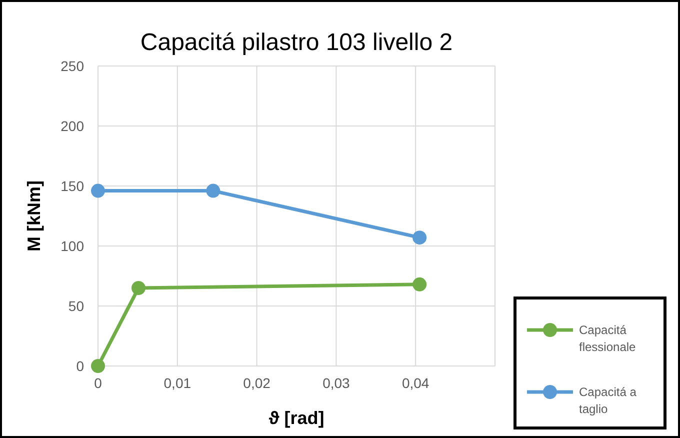  What do you see at coordinates (178, 383) in the screenshot?
I see `x-tick-label: 0,01` at bounding box center [178, 383].